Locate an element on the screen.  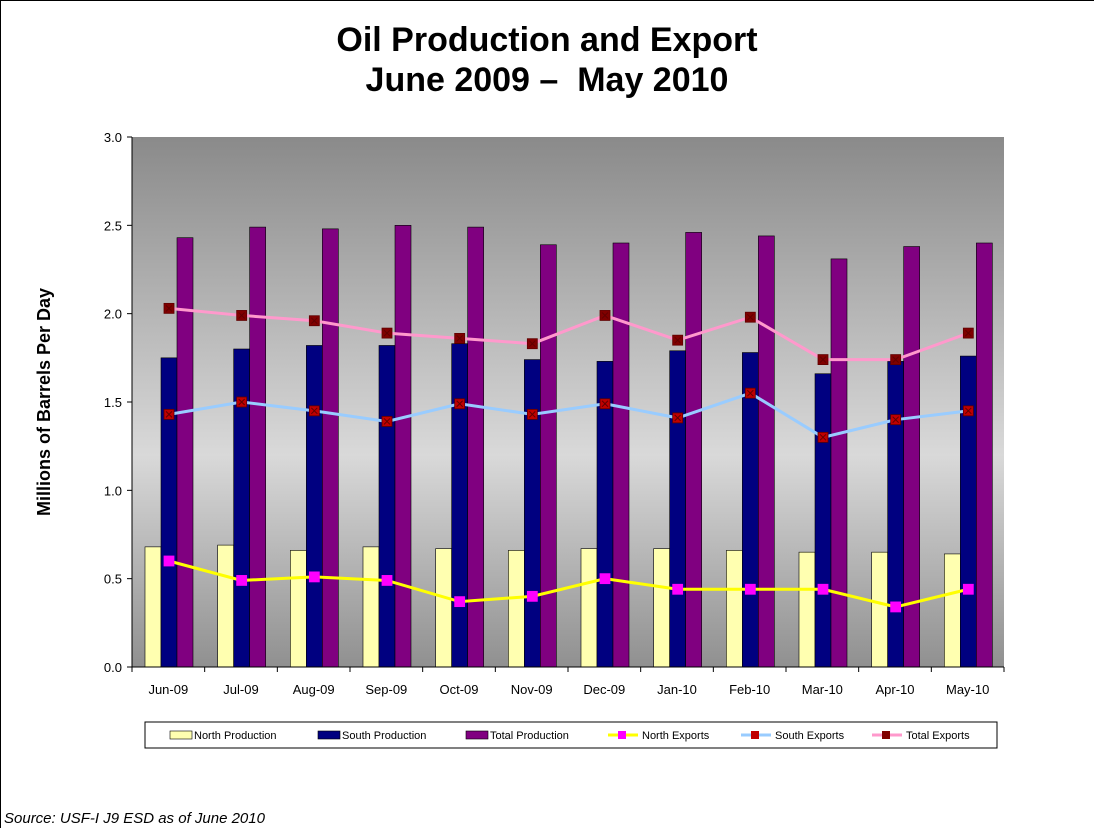
source-note: Source: USF-I J9 ESD as of June 2010 is located at coordinates (134, 818).